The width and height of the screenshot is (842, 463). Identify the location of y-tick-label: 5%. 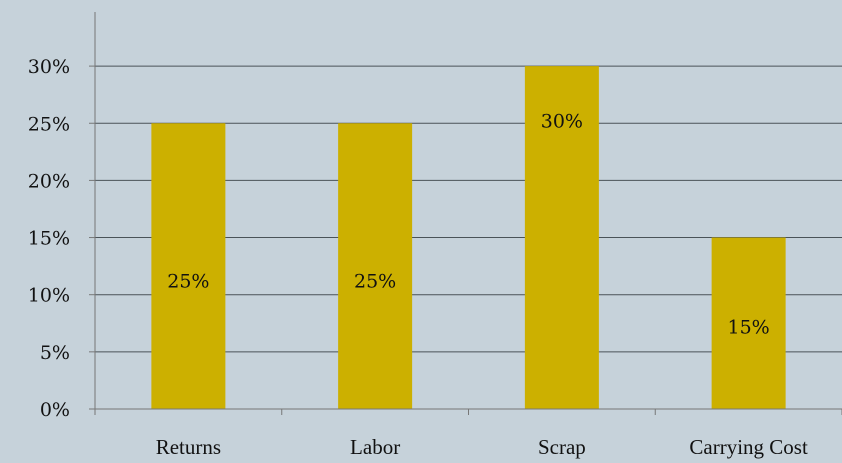
(55, 353).